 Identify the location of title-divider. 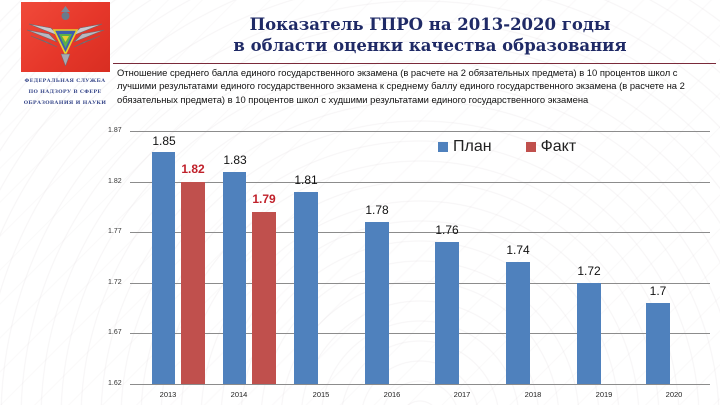
(414, 63).